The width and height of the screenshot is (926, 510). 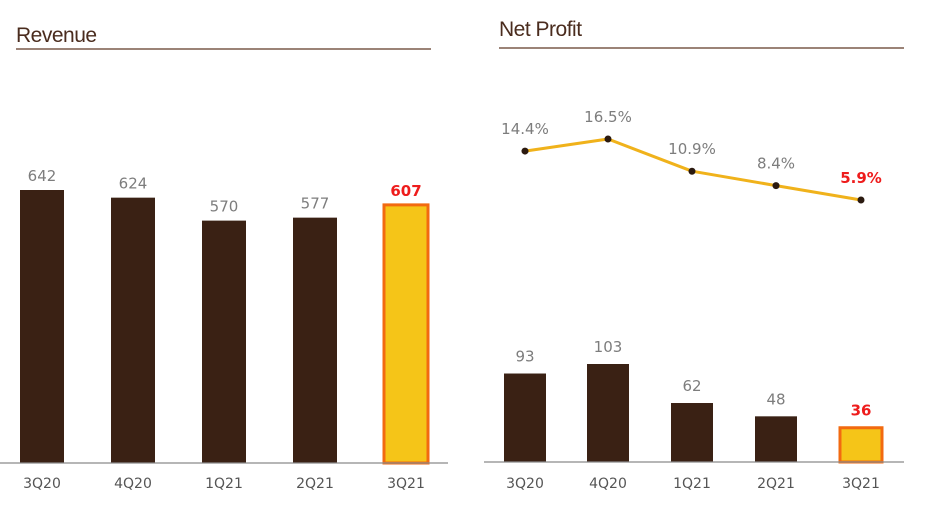 I want to click on revenue-bar-2q21, so click(x=315, y=340).